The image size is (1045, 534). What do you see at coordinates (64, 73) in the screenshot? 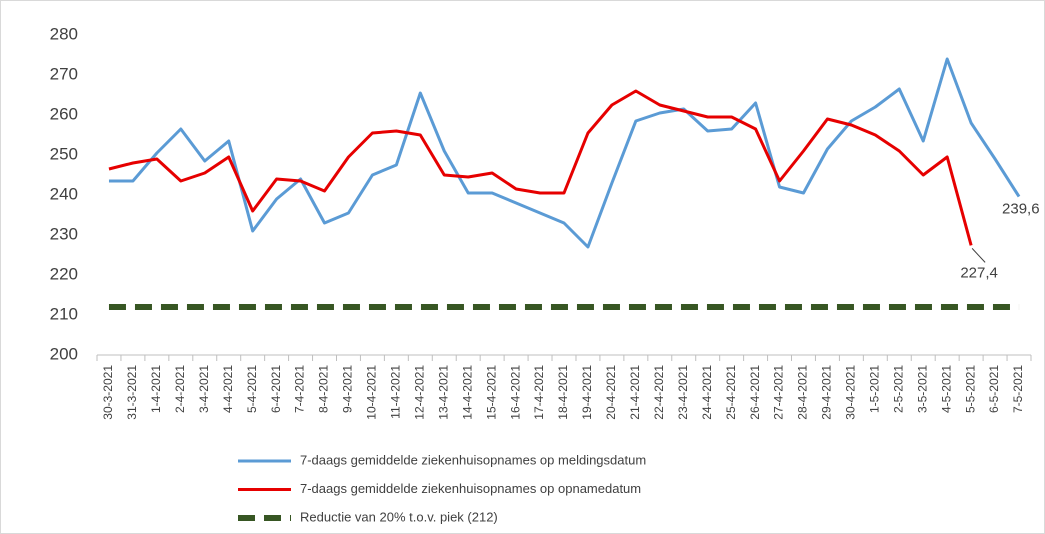
I see `y-tick-label: 270` at bounding box center [64, 73].